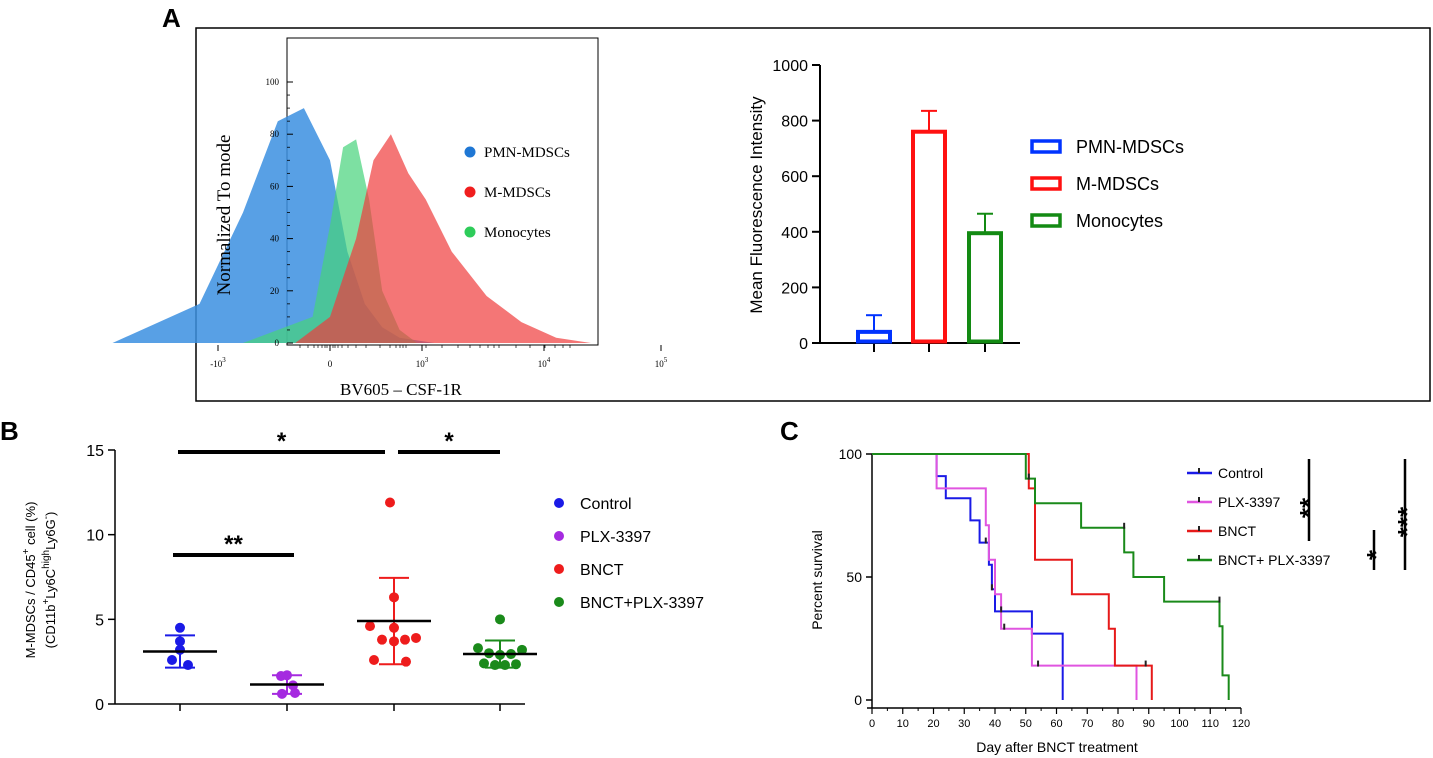 Image resolution: width=1433 pixels, height=758 pixels. Describe the element at coordinates (275, 134) in the screenshot. I see `histogram-y-tick-label: 80` at that location.